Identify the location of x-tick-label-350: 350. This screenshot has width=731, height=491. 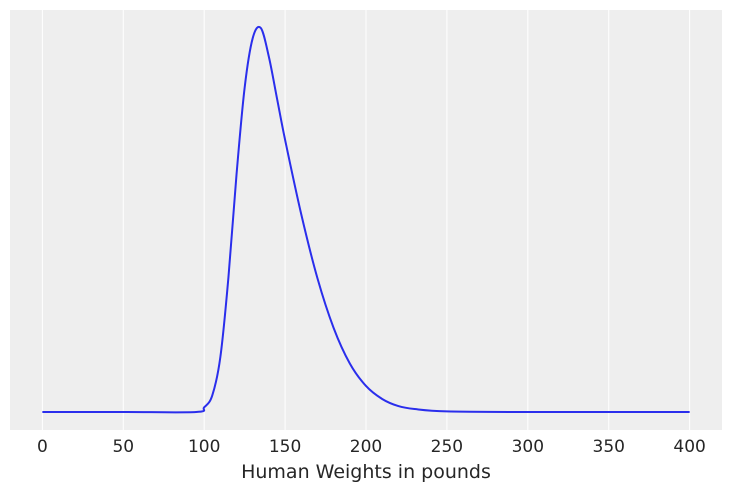
(609, 447).